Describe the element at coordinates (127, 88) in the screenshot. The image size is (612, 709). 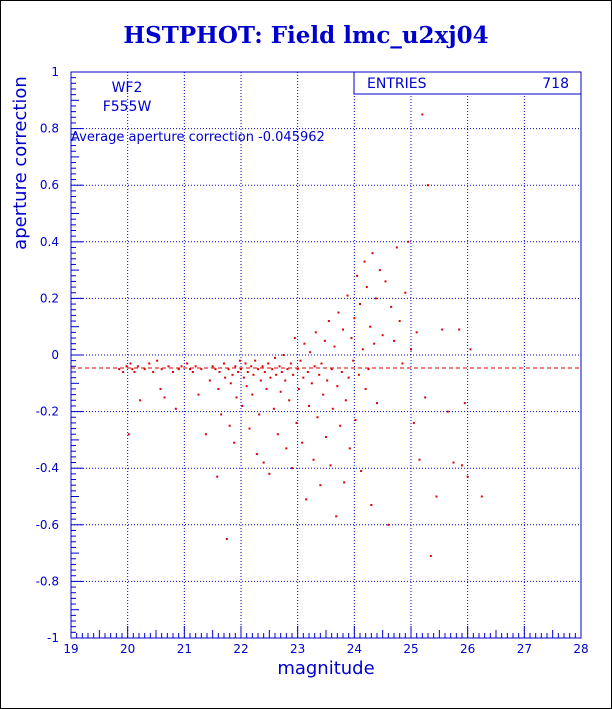
I see `camera-label: WF2` at that location.